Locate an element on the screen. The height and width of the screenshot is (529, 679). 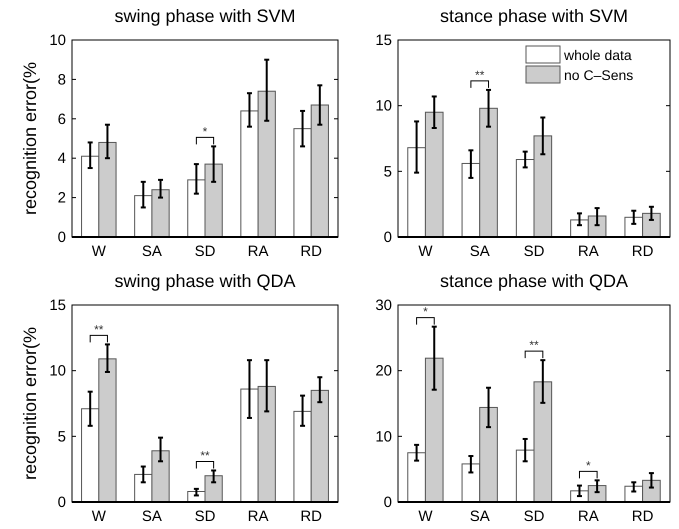
legend-label: whole data is located at coordinates (597, 55).